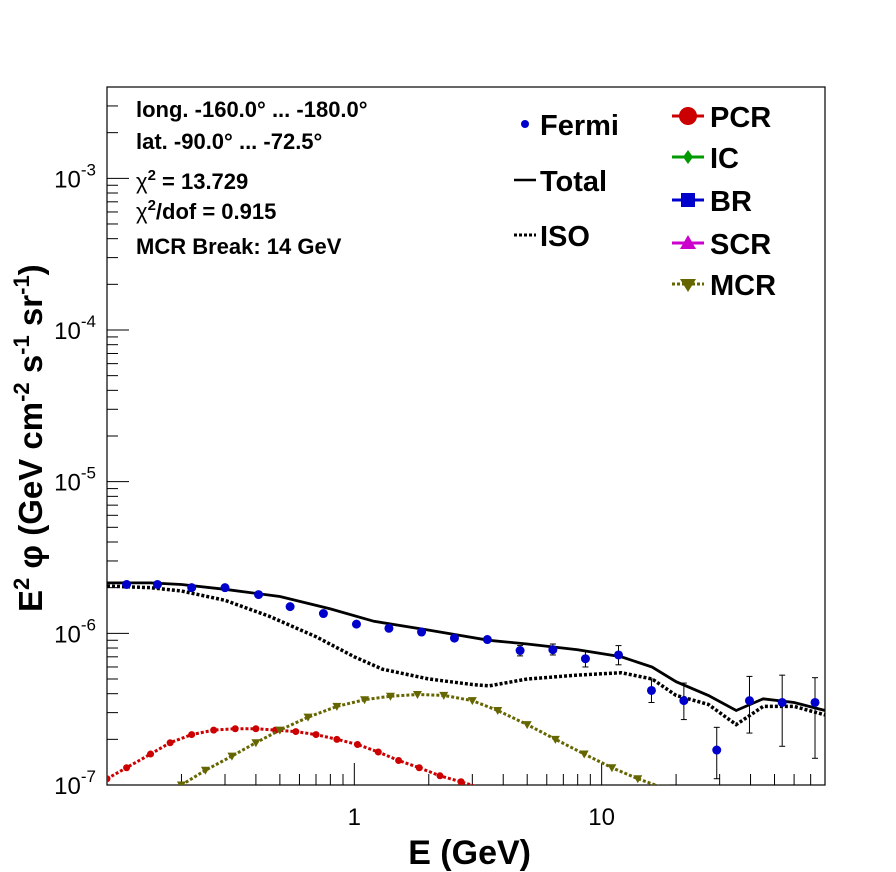 The height and width of the screenshot is (872, 896). Describe the element at coordinates (525, 124) in the screenshot. I see `legend-fermi-marker` at that location.